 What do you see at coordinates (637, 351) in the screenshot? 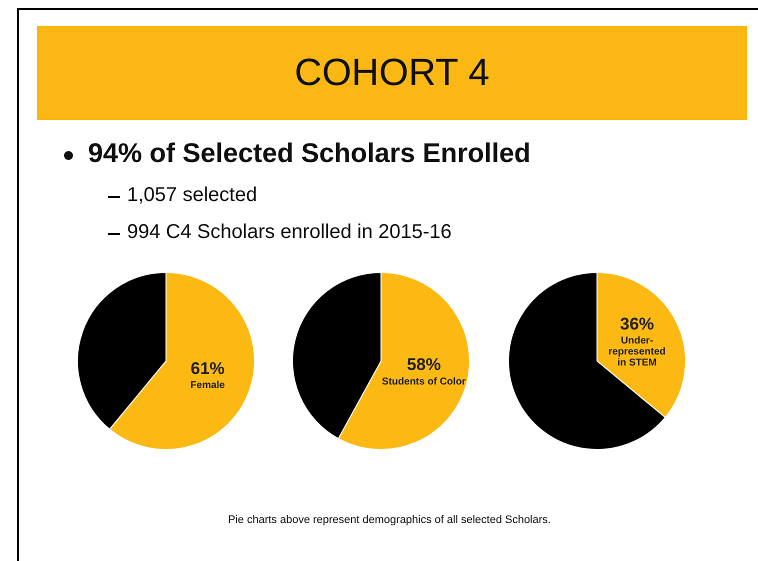
I see `slice-label: Under-represented in STEM` at bounding box center [637, 351].